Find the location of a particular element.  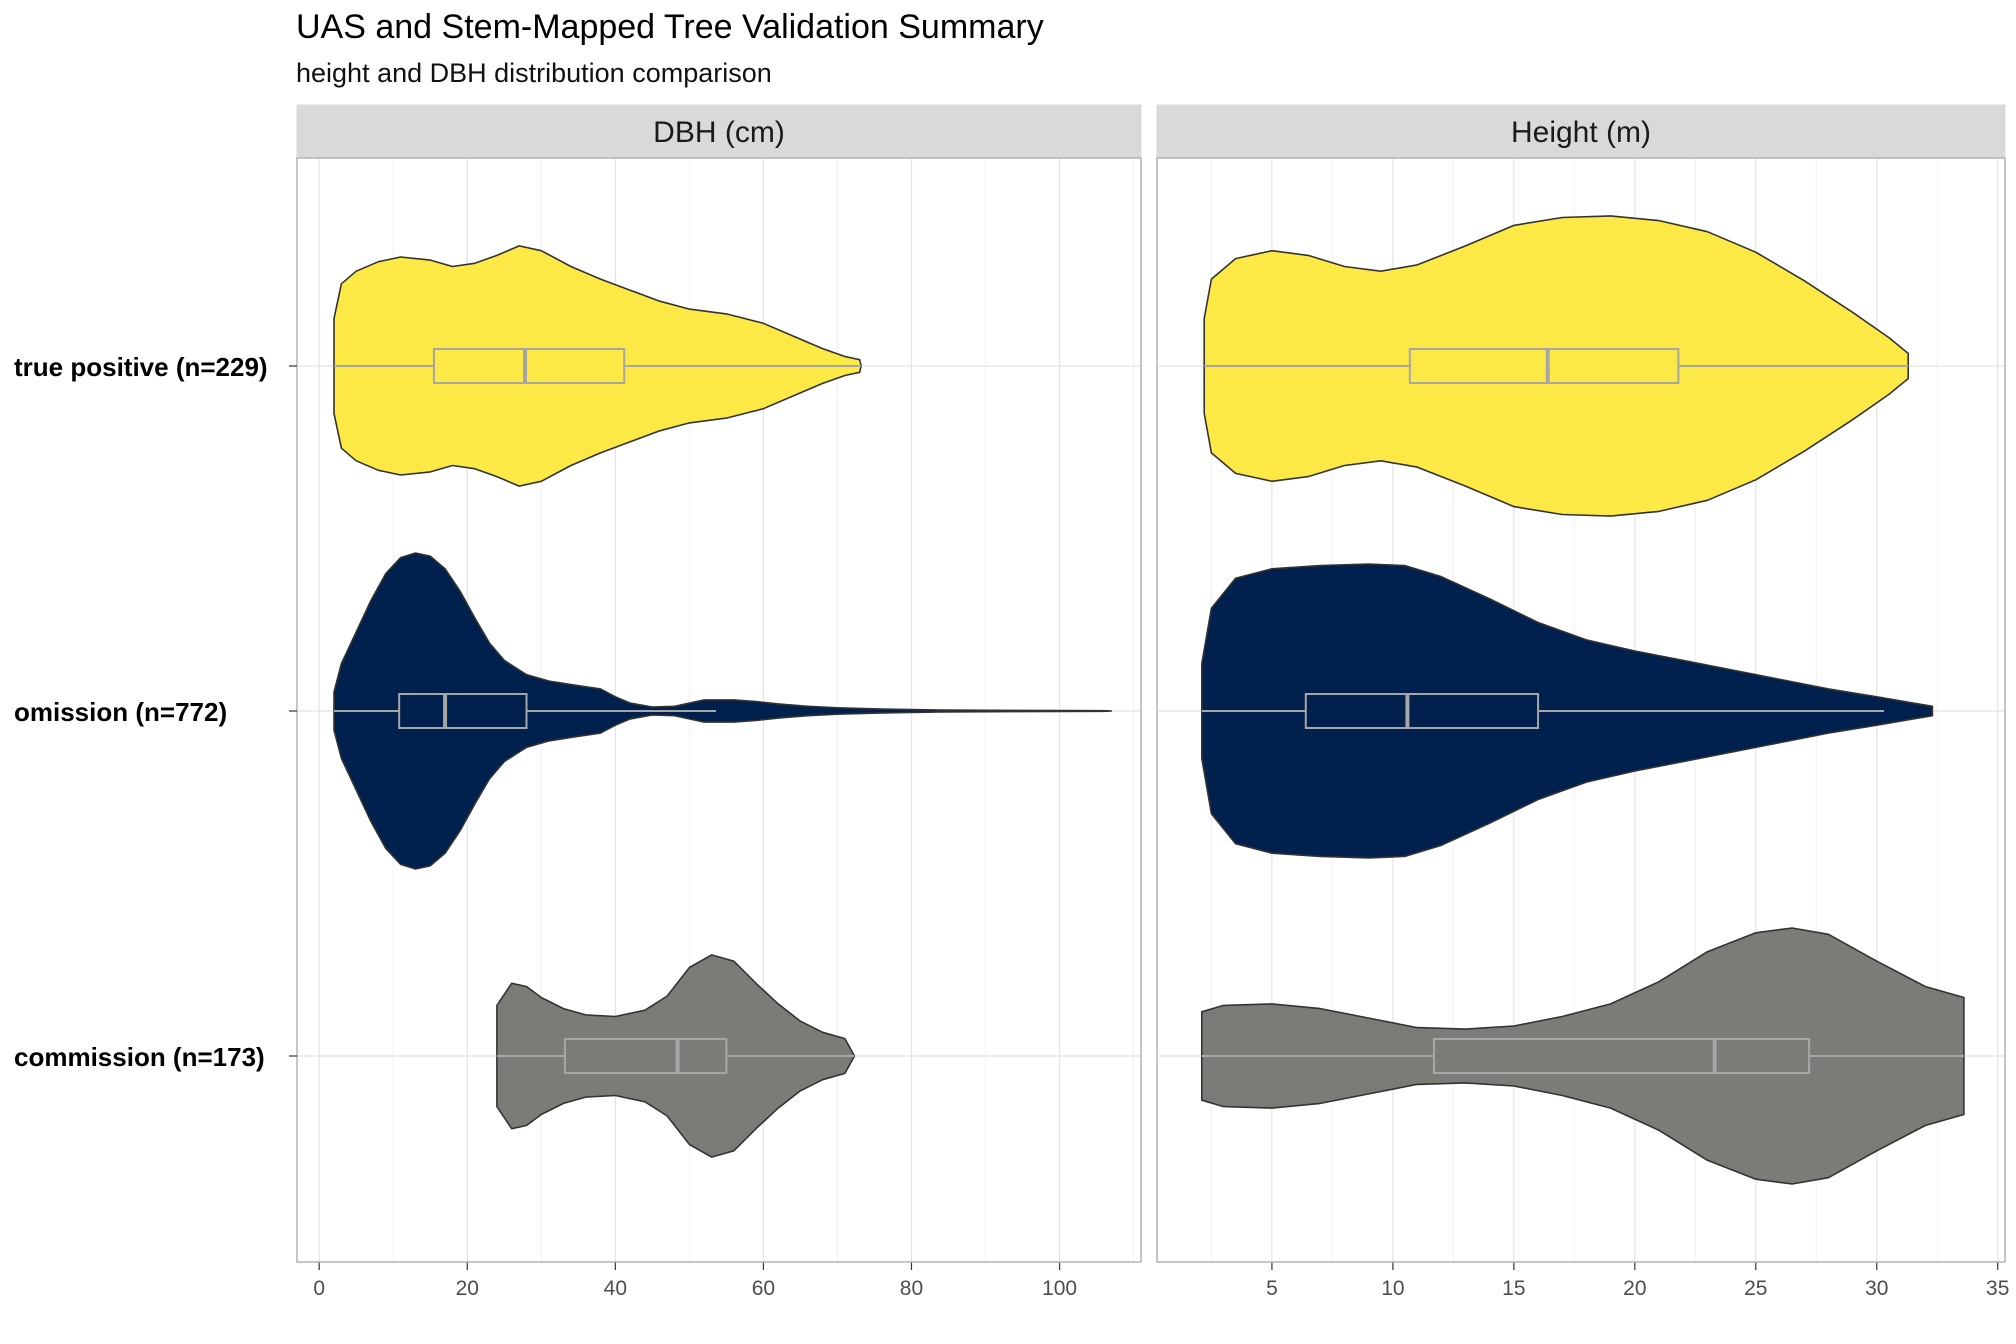

y-tick-label: commission (n=173) is located at coordinates (139, 1057).